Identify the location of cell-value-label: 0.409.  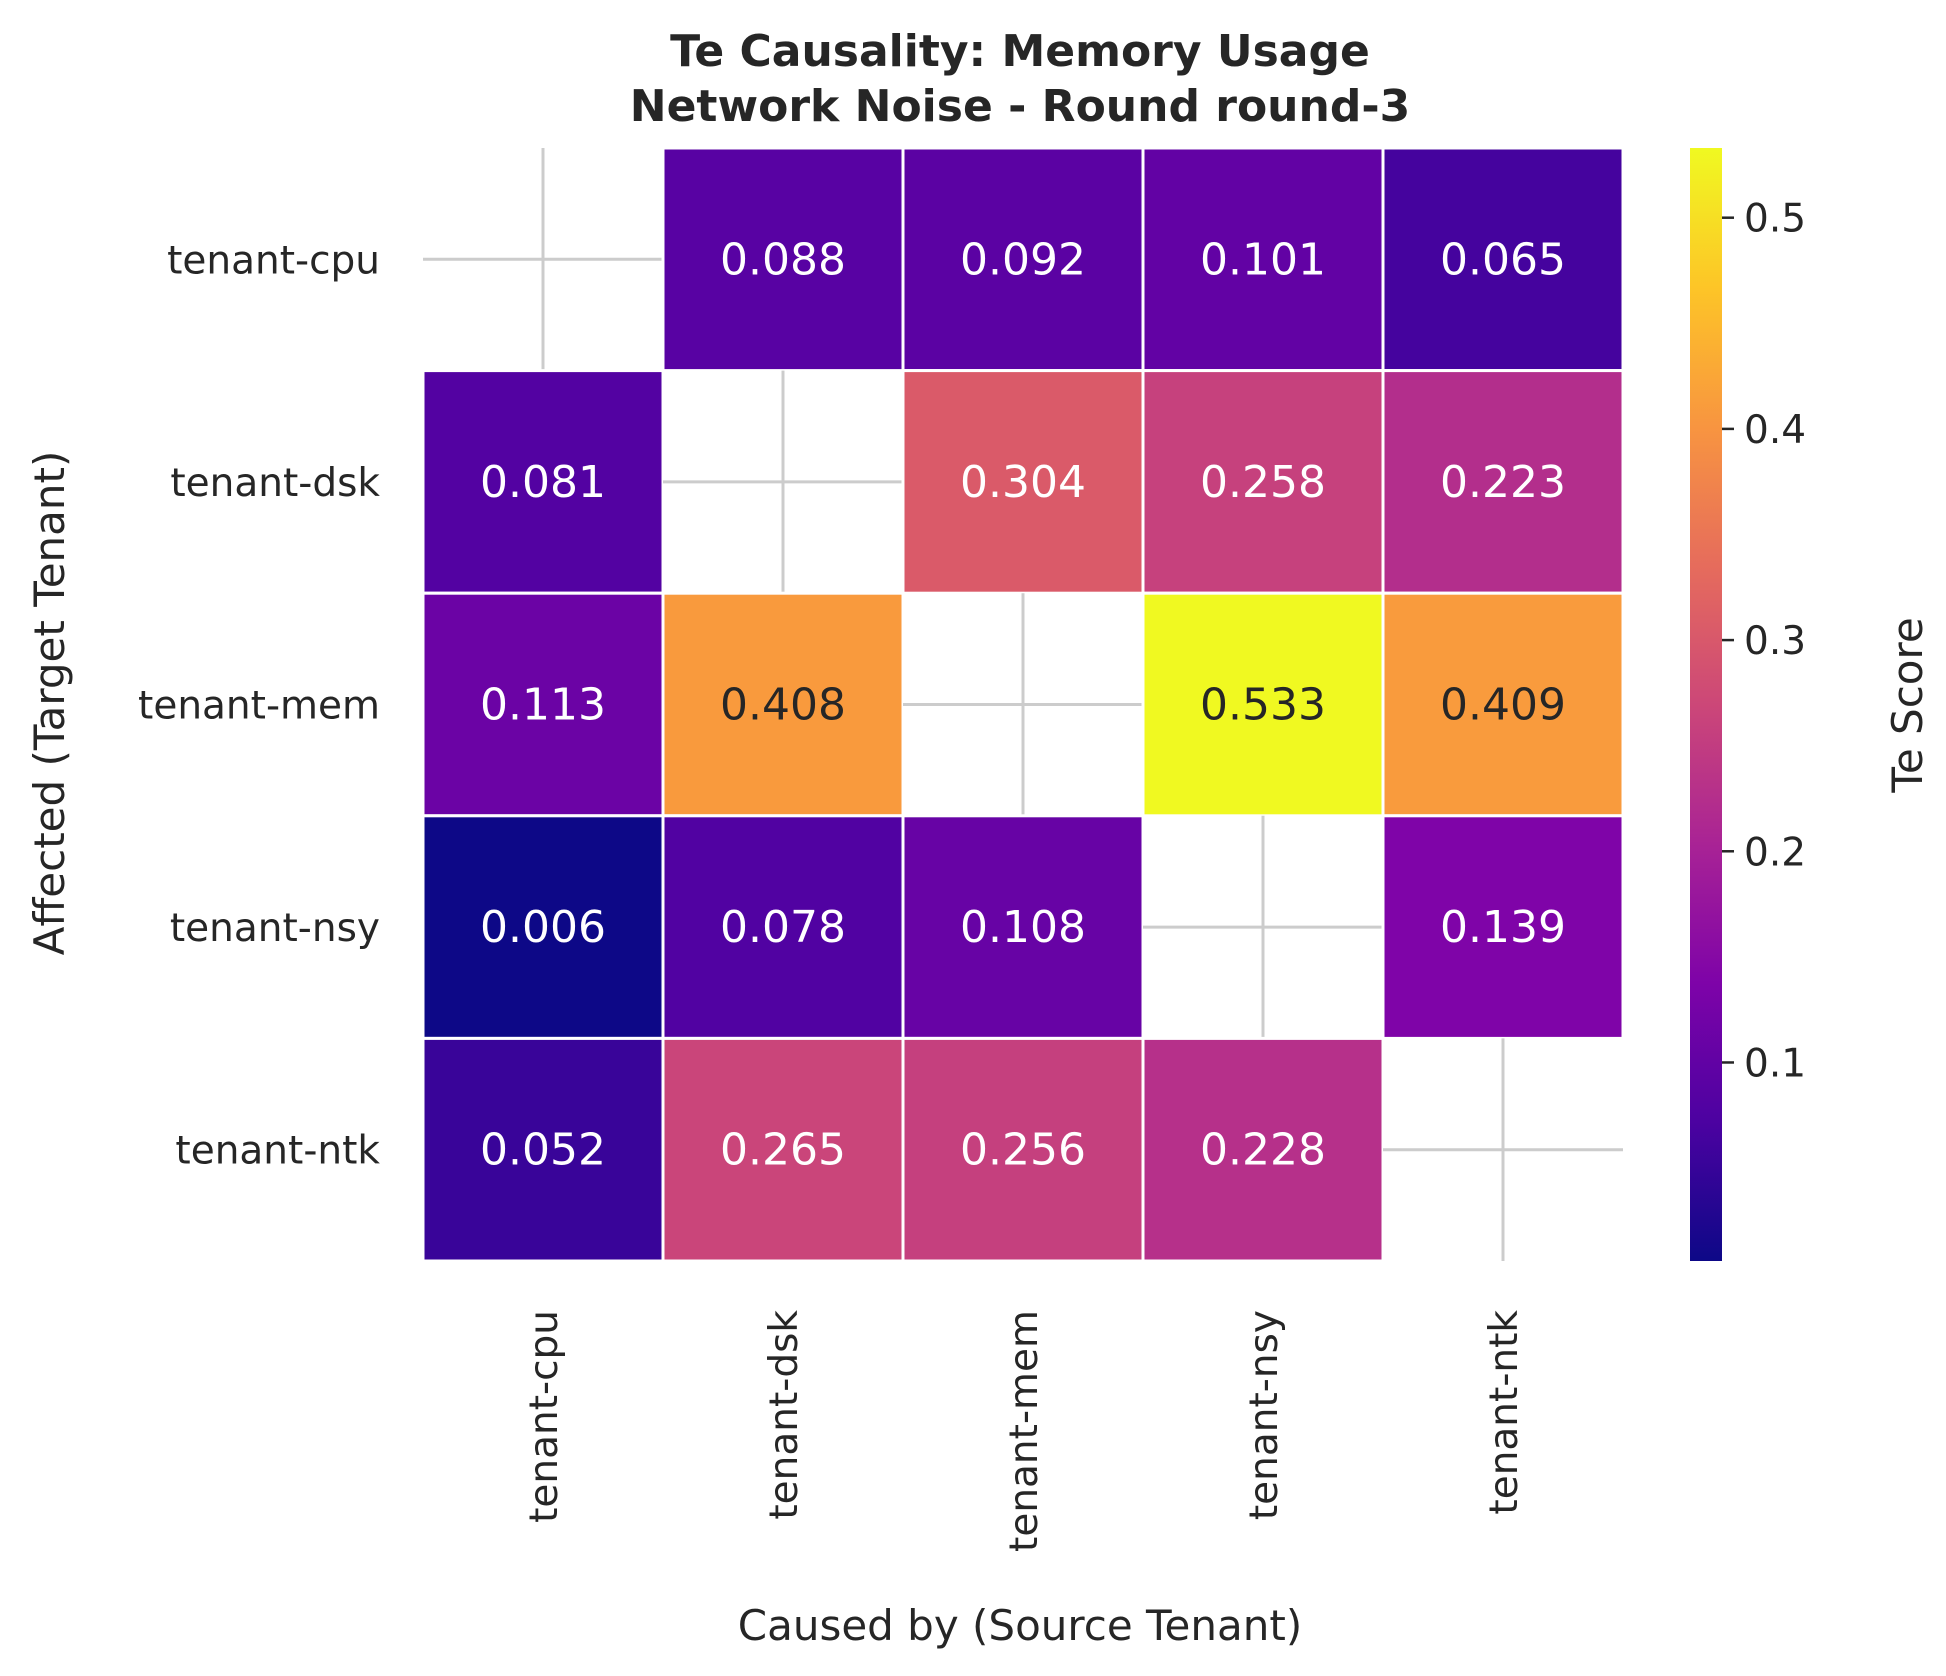
(1503, 705).